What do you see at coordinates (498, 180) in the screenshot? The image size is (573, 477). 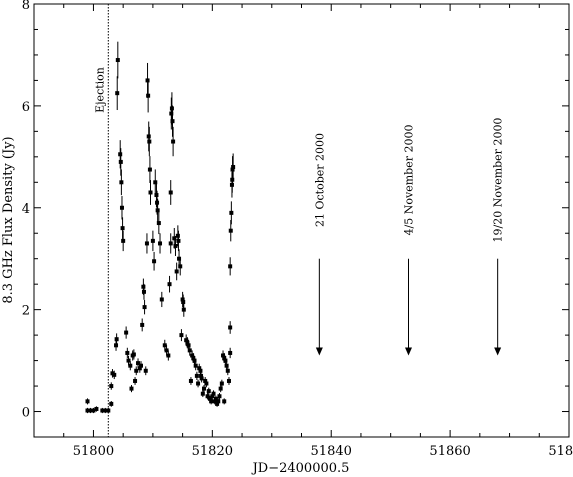 I see `arrow-label: 19/20 November 2000` at bounding box center [498, 180].